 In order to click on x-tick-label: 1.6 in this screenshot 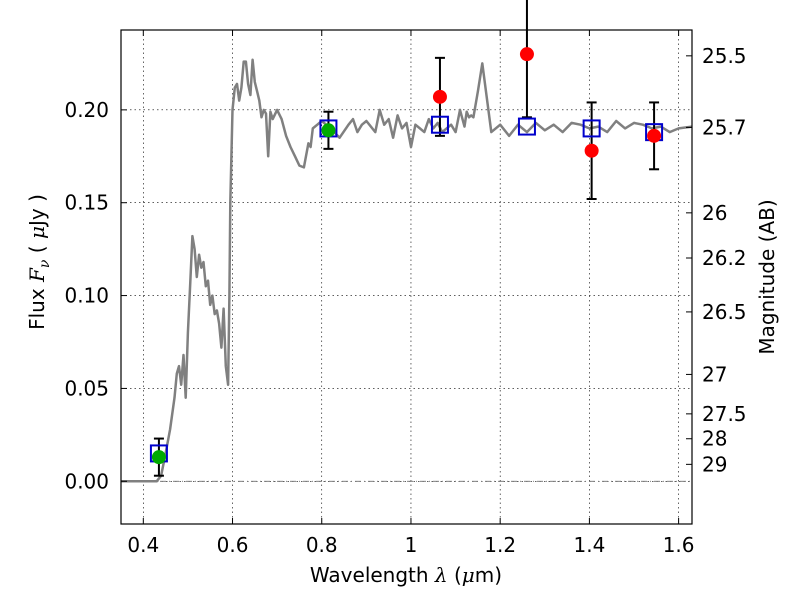, I will do `click(679, 545)`.